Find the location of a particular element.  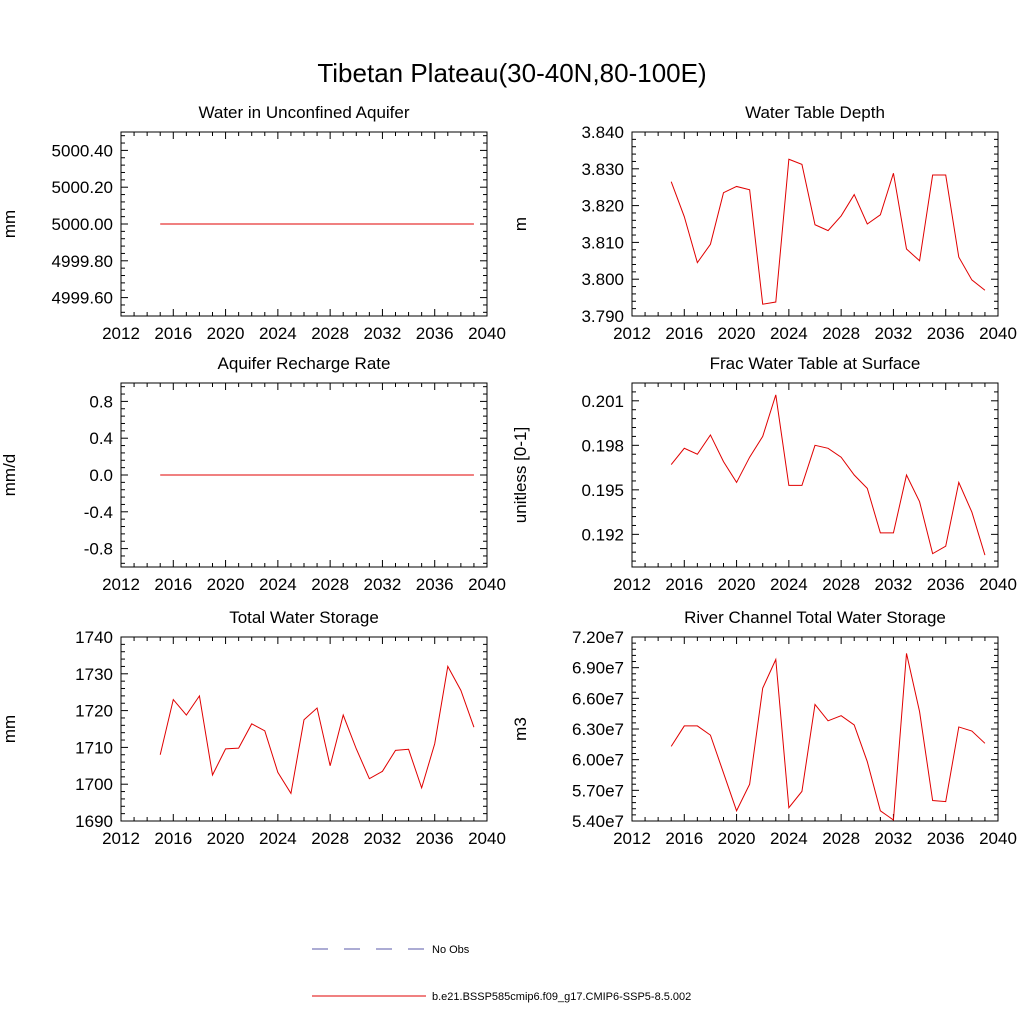

y-tick-label: 3.800 is located at coordinates (602, 279).